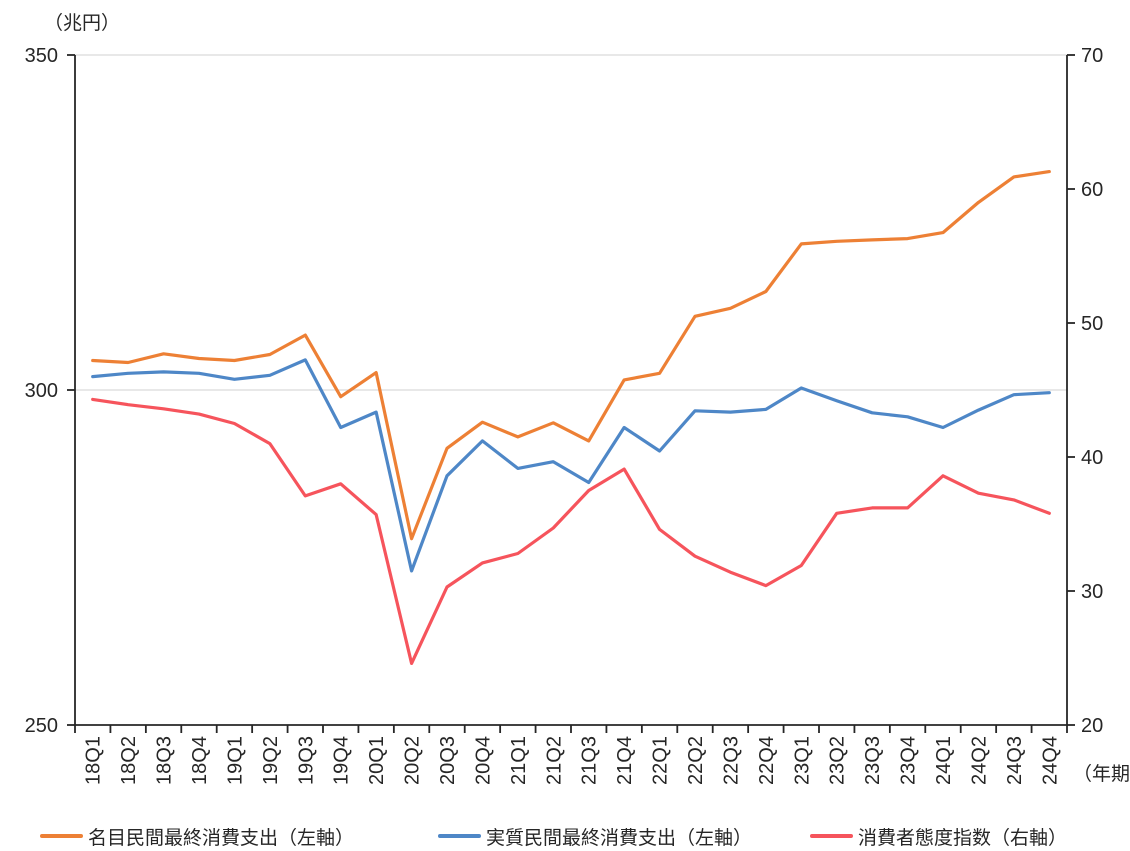 The image size is (1130, 851). What do you see at coordinates (271, 760) in the screenshot?
I see `x-axis-label-19Q2: 19Q2` at bounding box center [271, 760].